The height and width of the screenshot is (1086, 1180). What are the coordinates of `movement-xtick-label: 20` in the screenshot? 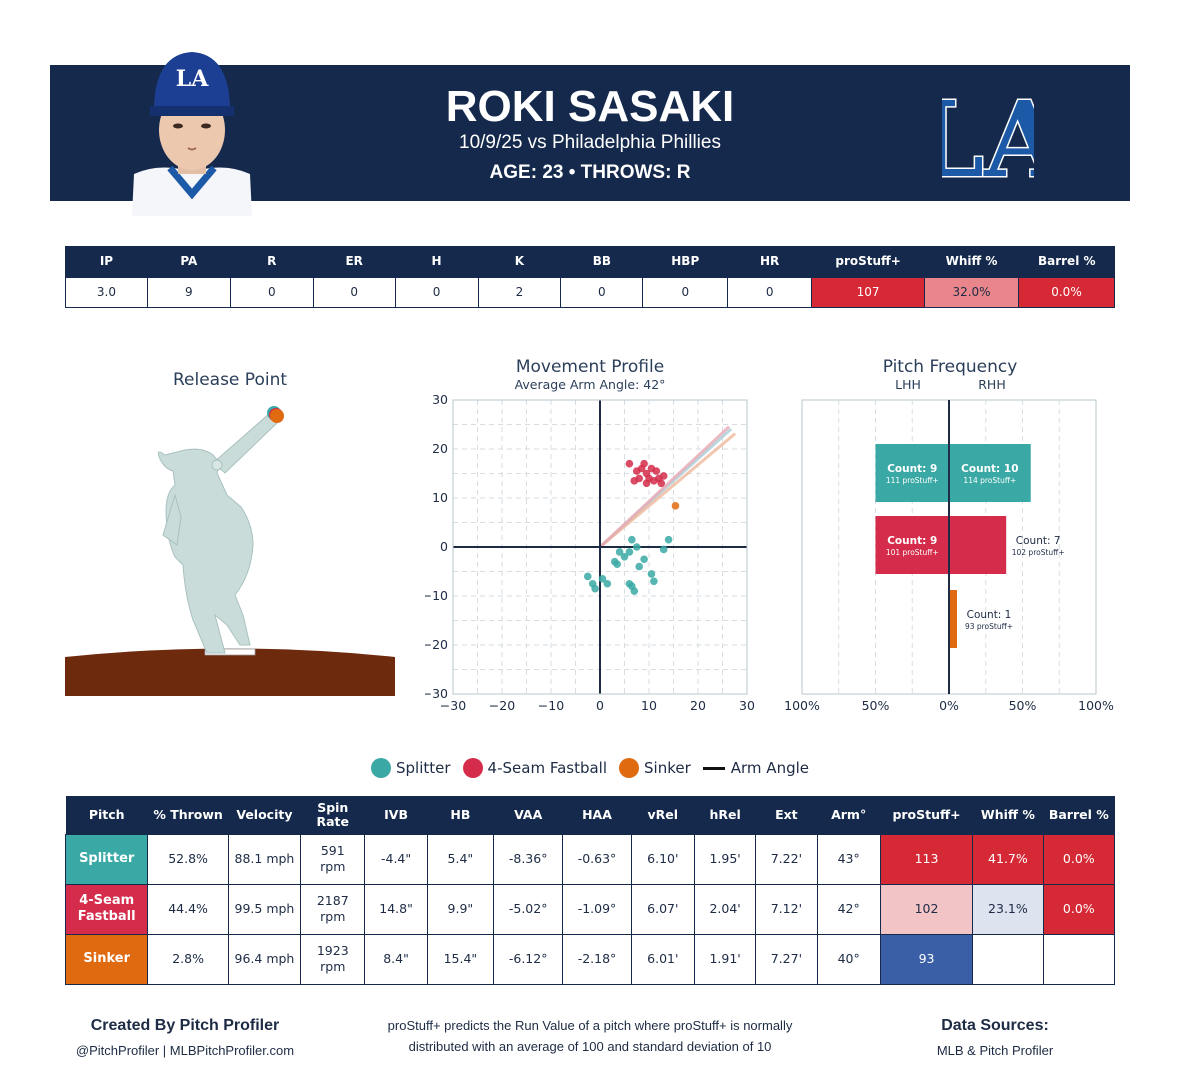 It's located at (698, 705).